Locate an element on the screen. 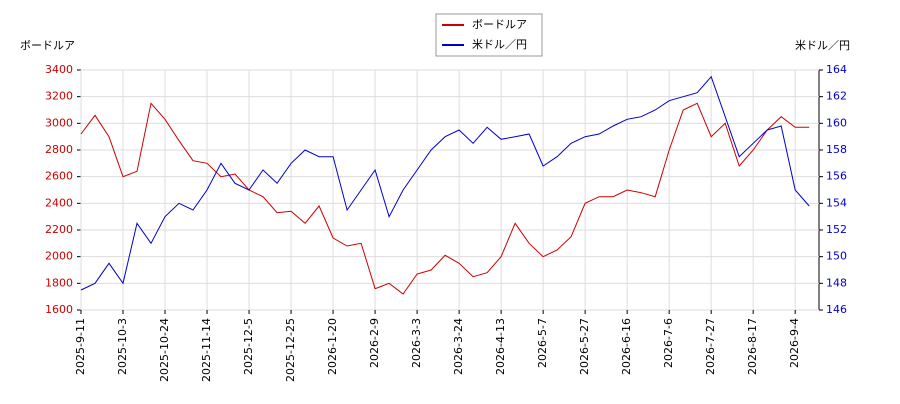 The height and width of the screenshot is (404, 900). x-tick-label: 2026-3-24 is located at coordinates (458, 346).